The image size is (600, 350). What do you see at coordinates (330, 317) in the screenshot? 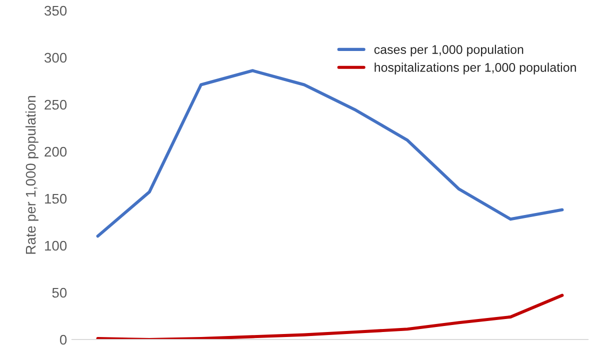
I see `line-series` at bounding box center [330, 317].